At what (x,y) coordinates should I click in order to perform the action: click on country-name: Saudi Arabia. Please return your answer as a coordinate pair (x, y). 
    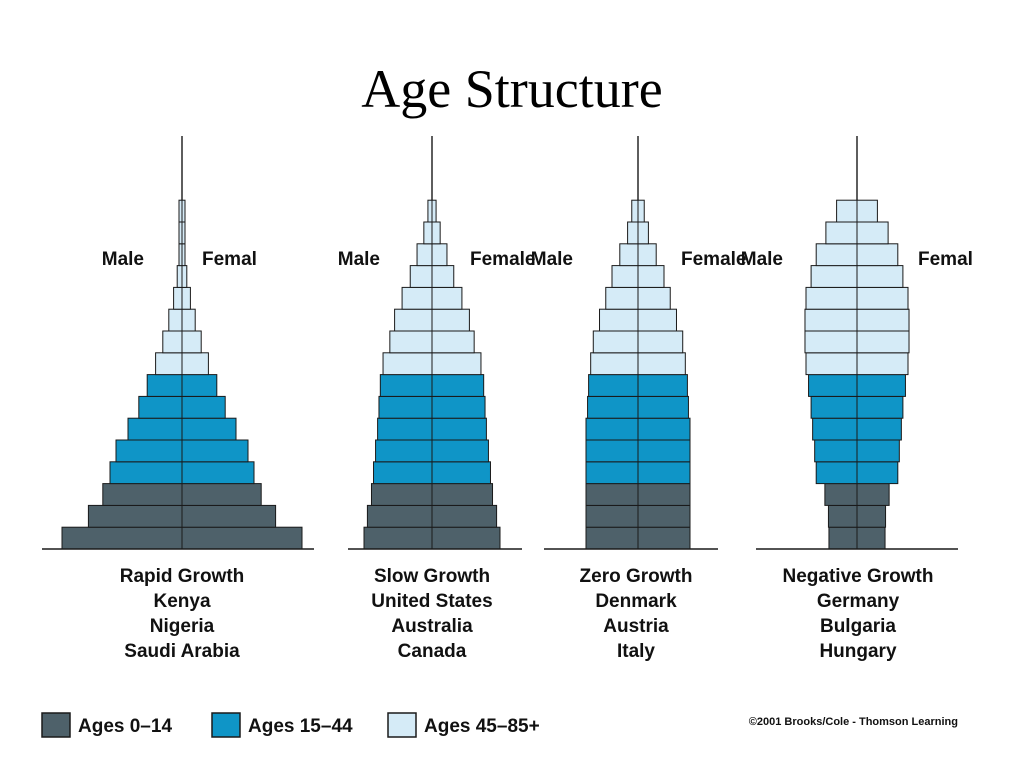
    Looking at the image, I should click on (182, 651).